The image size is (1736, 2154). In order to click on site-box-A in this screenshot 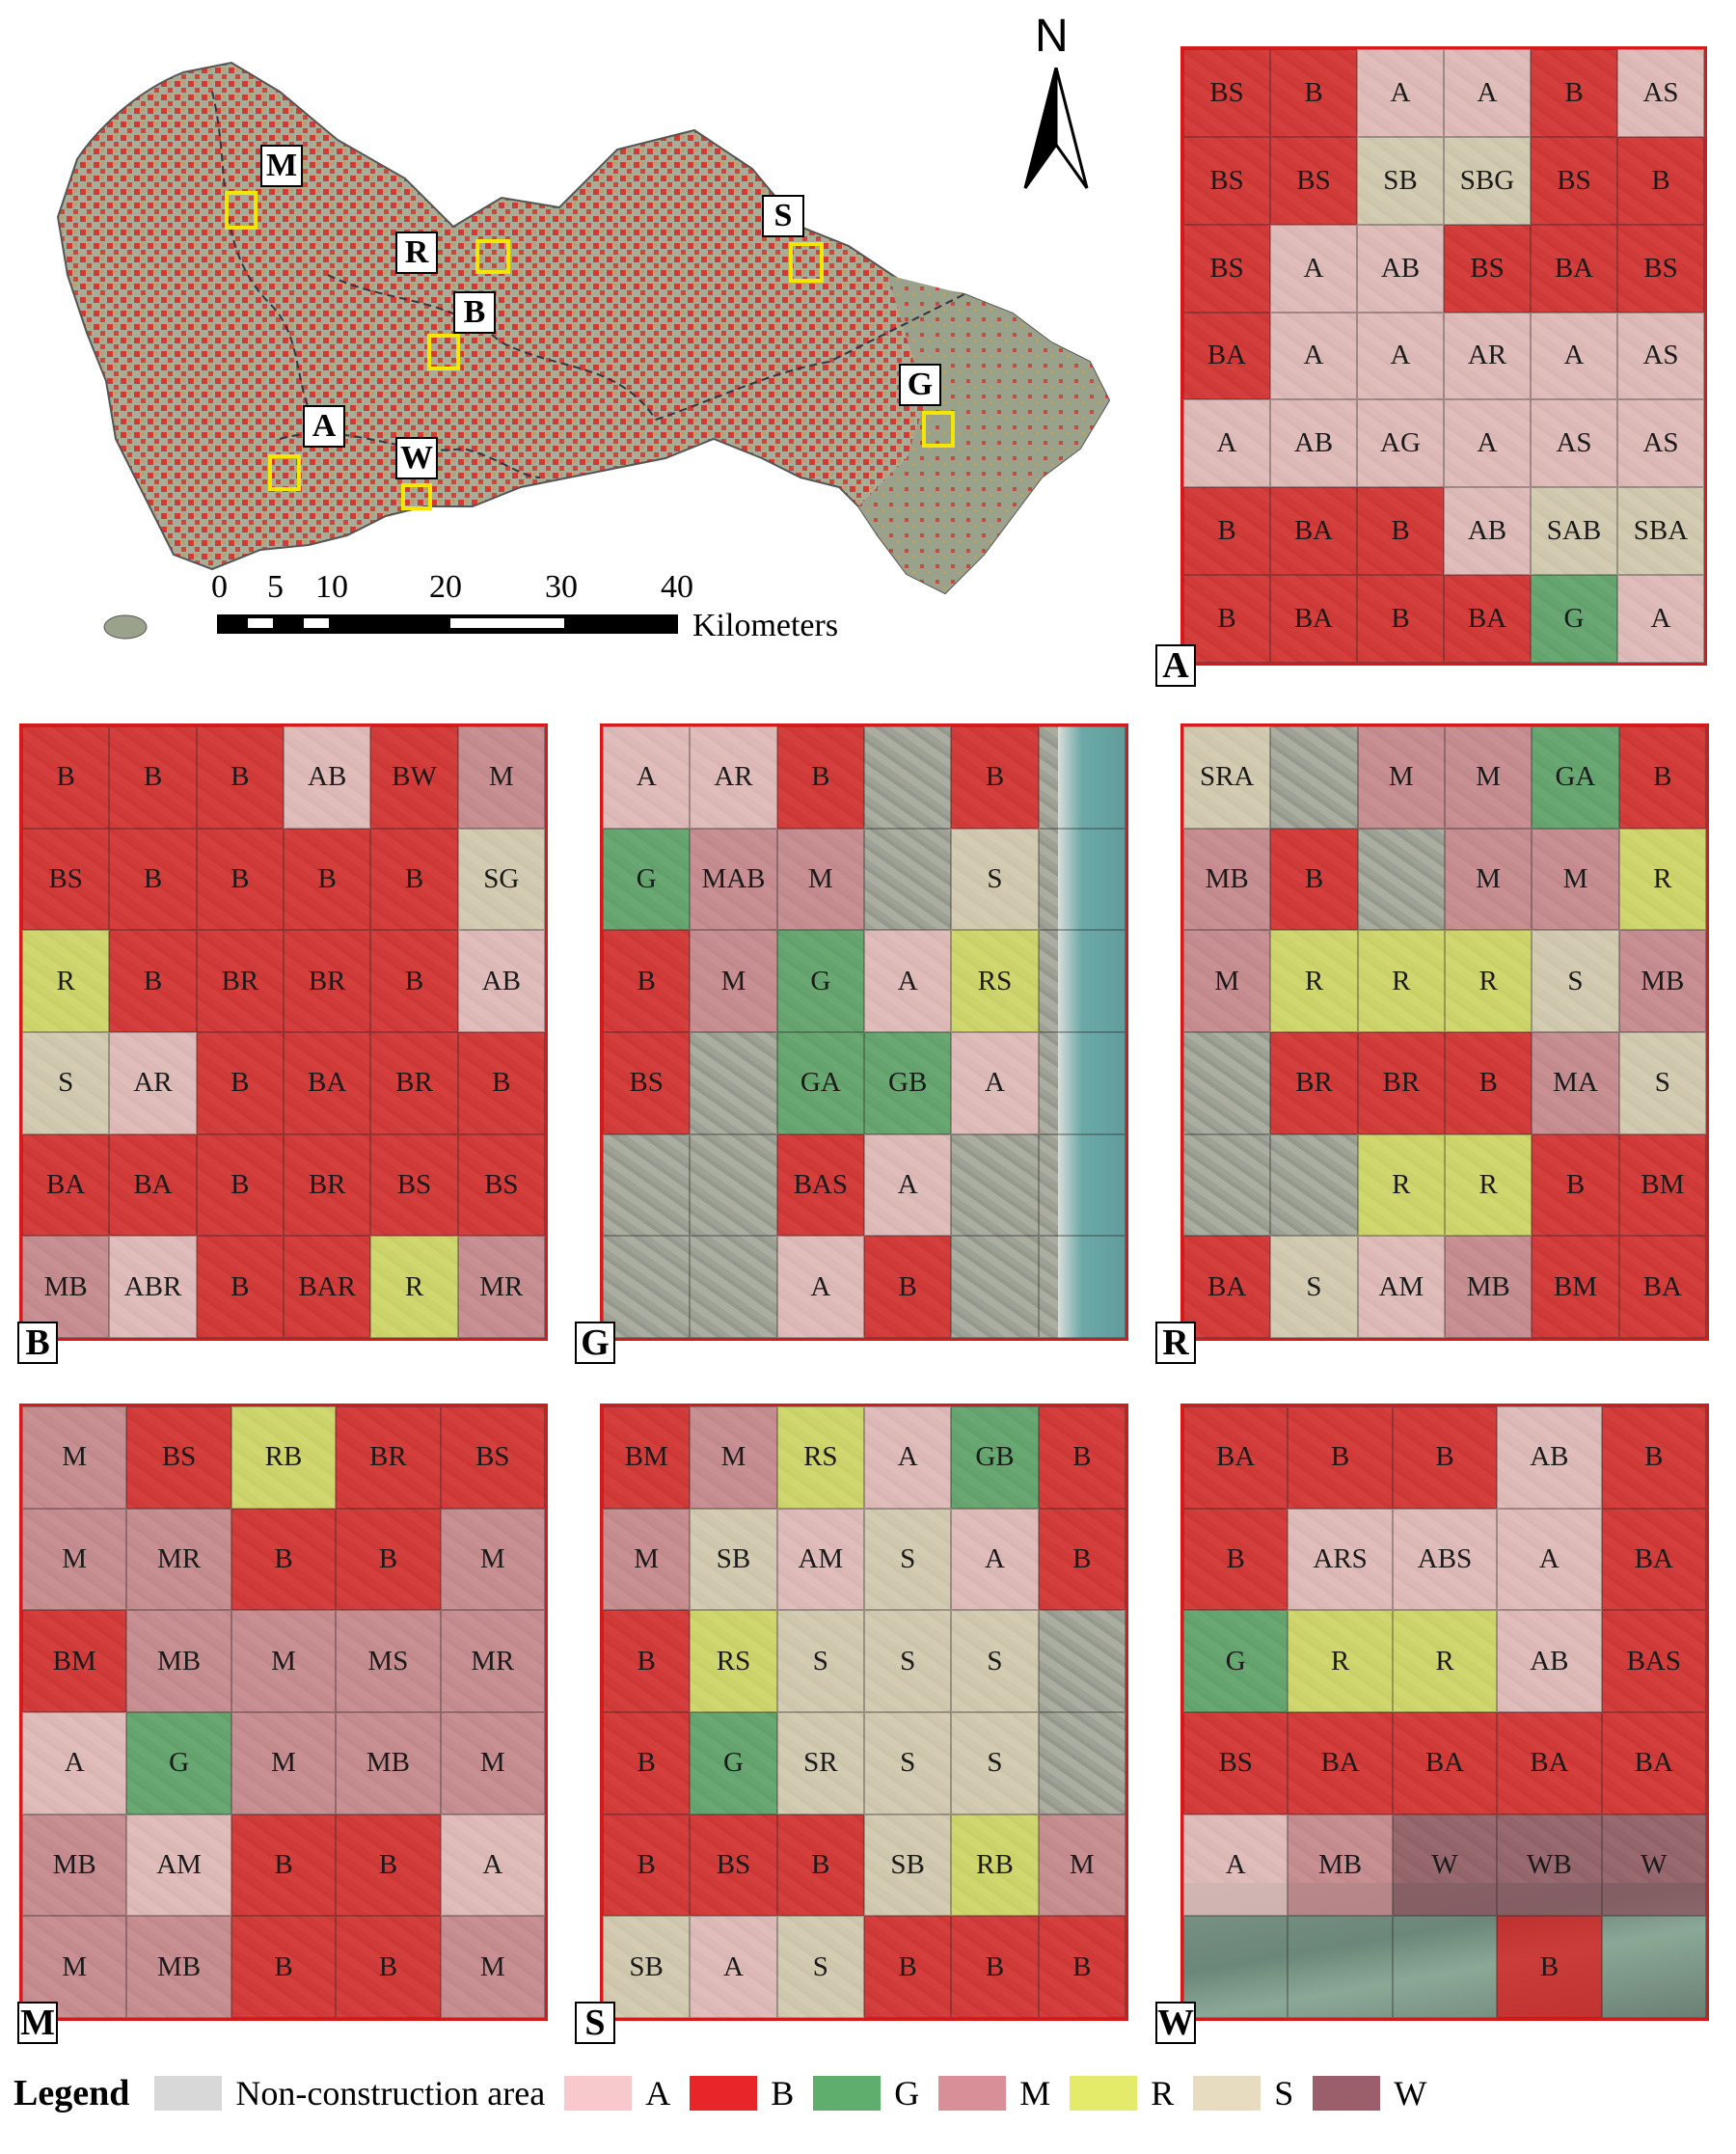, I will do `click(285, 472)`.